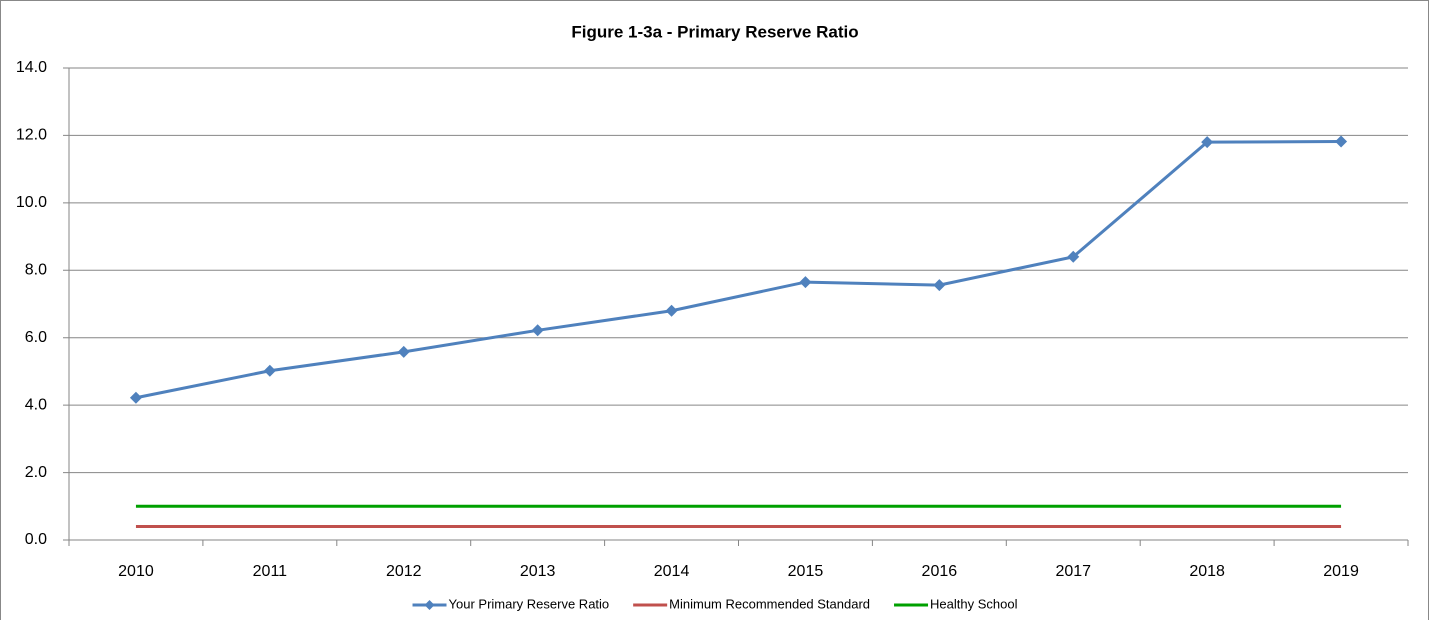 The image size is (1430, 620). What do you see at coordinates (1073, 571) in the screenshot?
I see `x-tick-label: 2017` at bounding box center [1073, 571].